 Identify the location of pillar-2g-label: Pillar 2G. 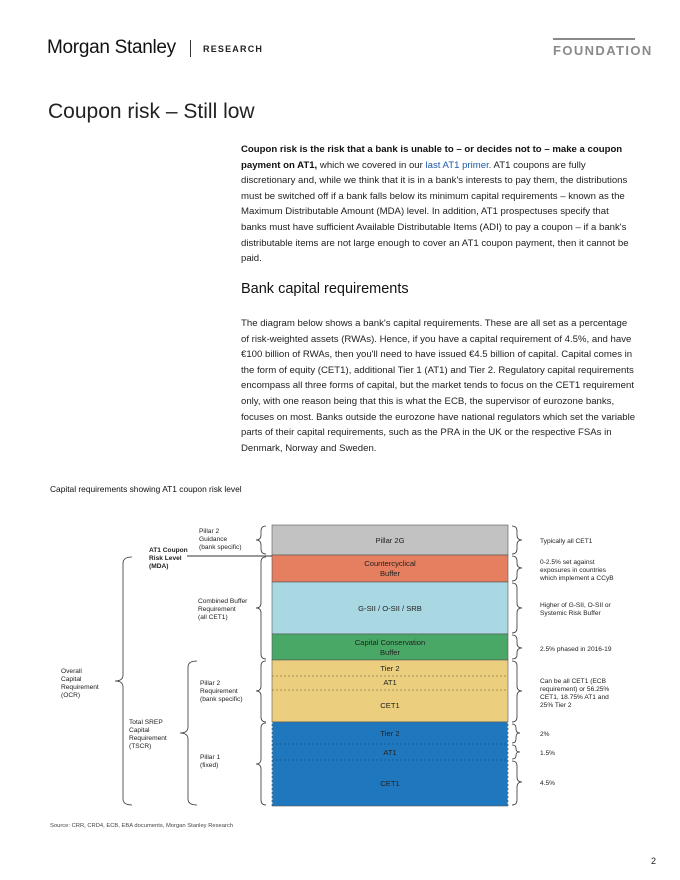
(389, 540).